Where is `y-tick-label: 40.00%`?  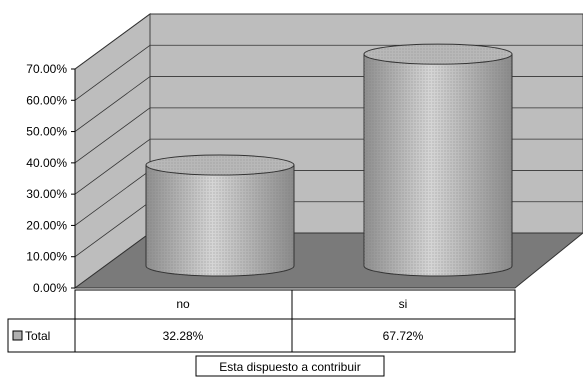
y-tick-label: 40.00% is located at coordinates (46, 163).